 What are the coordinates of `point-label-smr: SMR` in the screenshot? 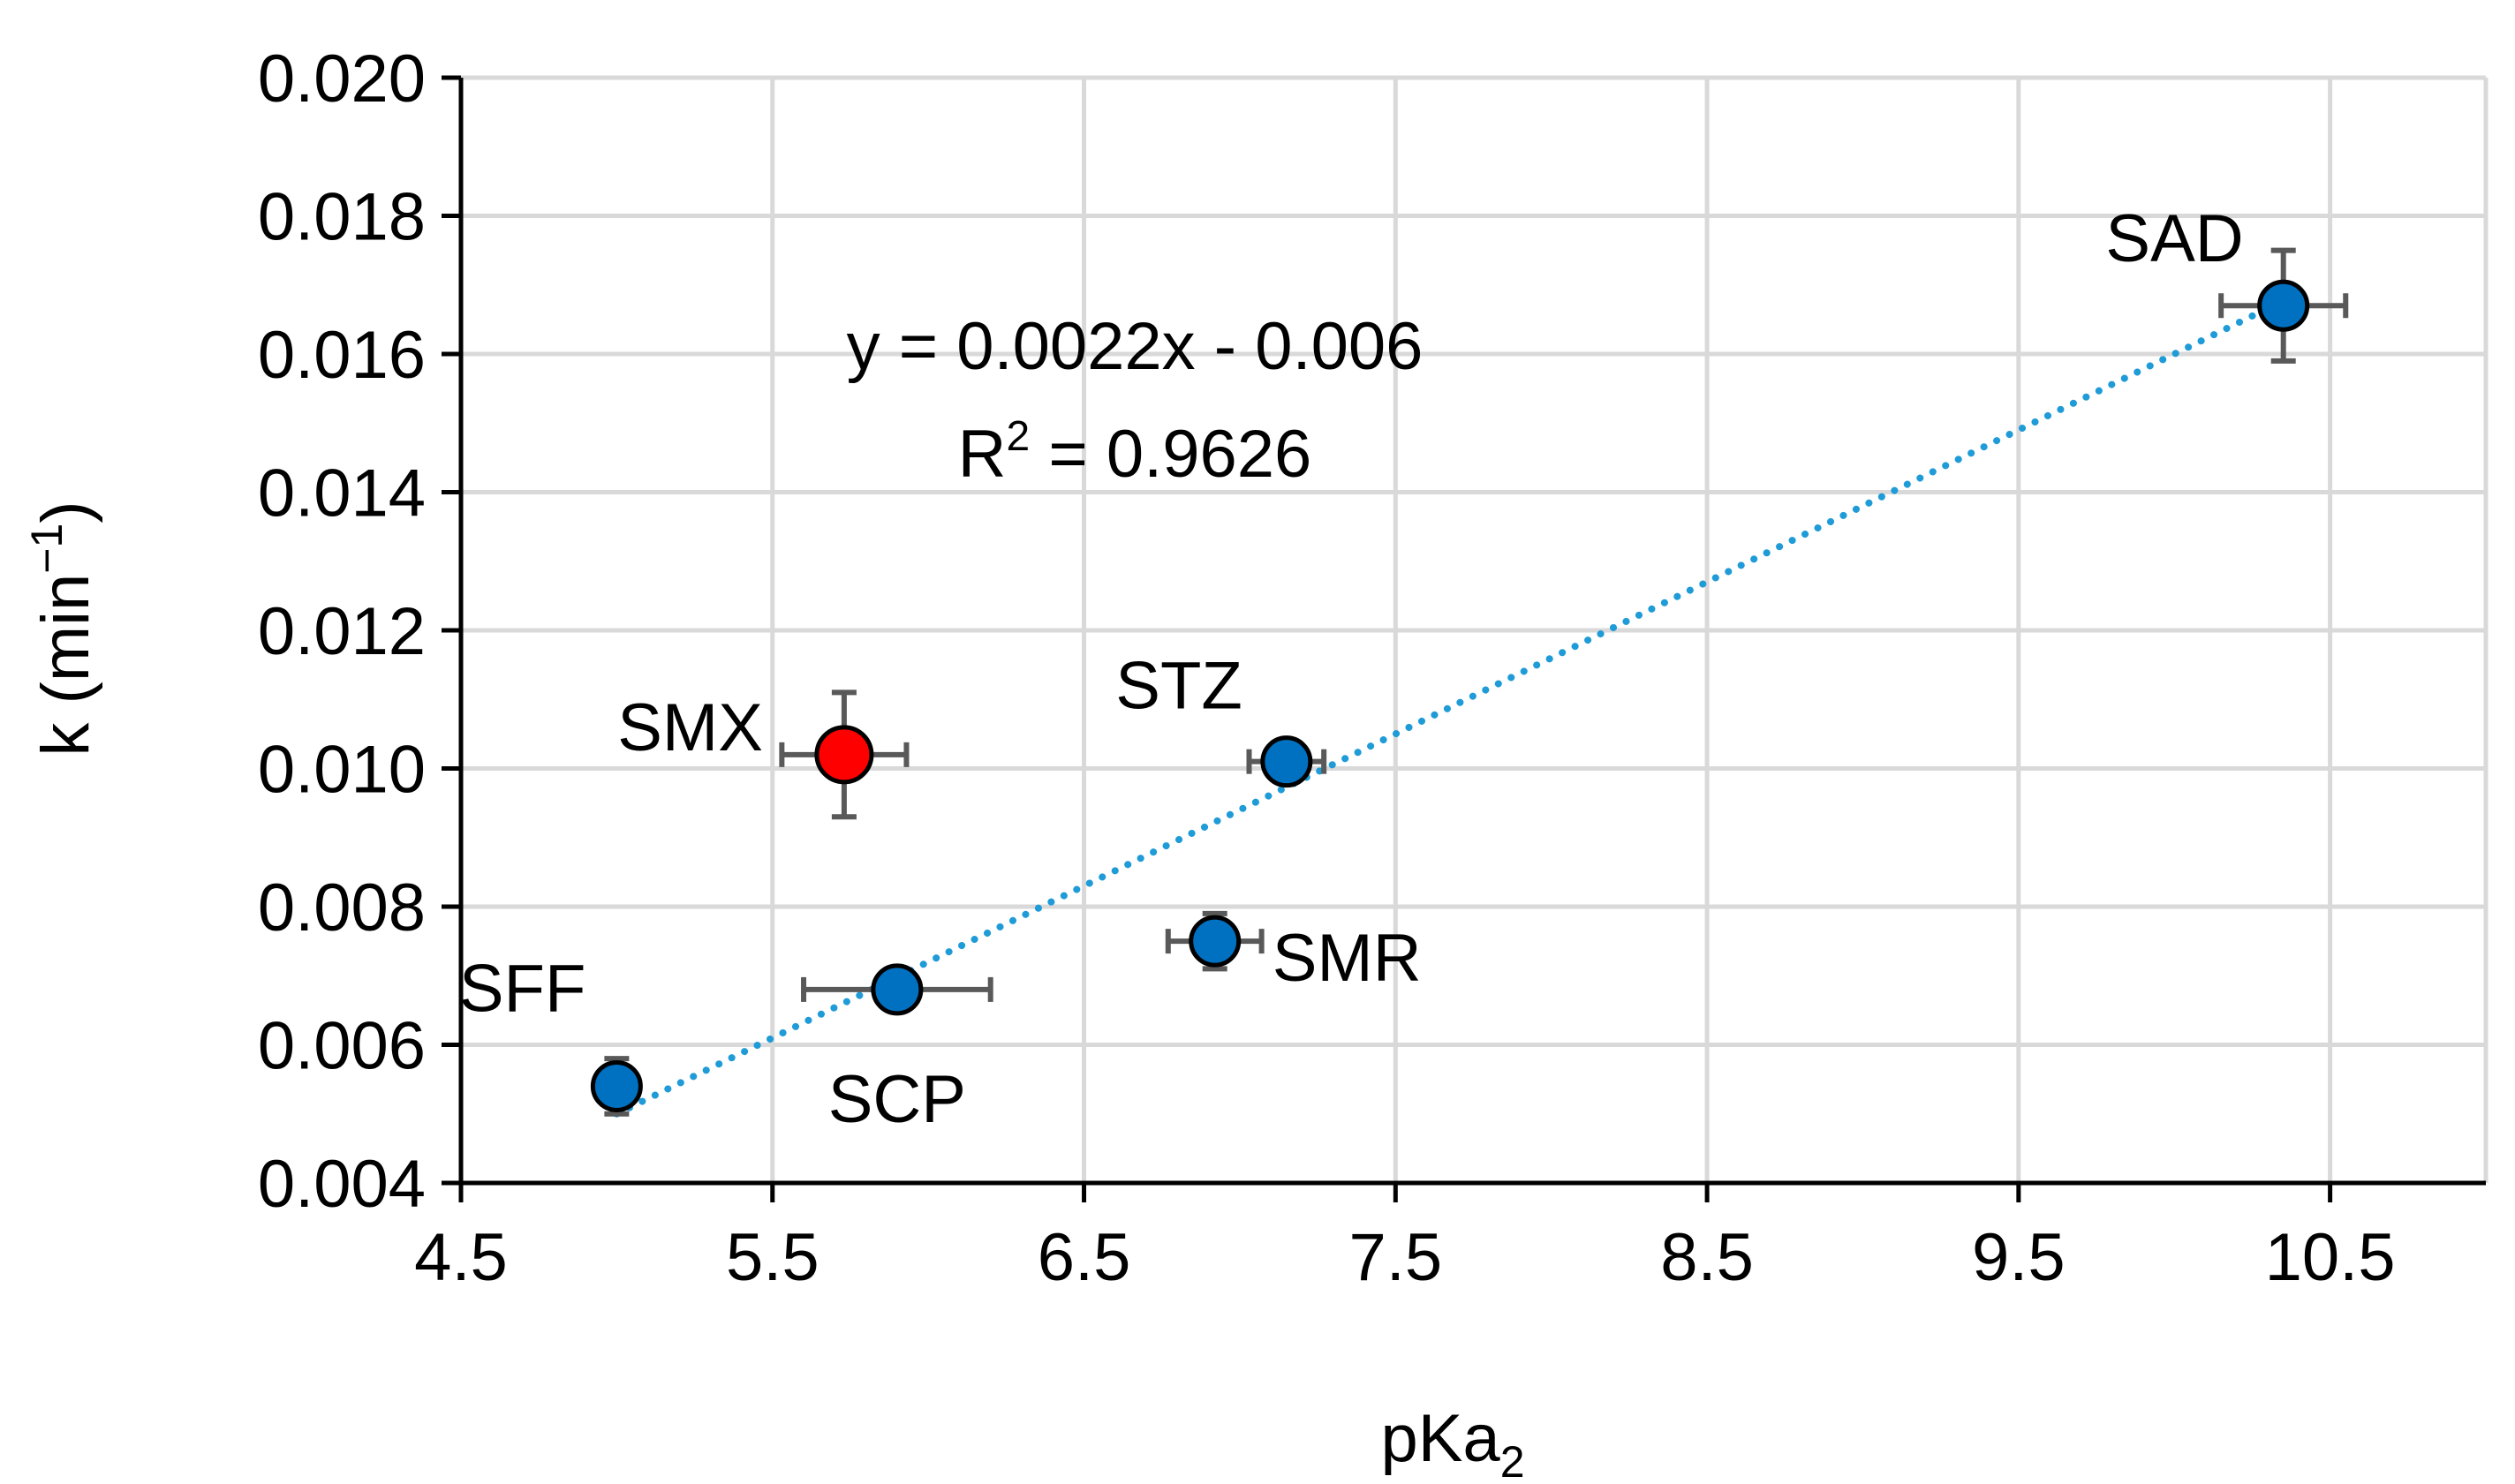 It's located at (1347, 959).